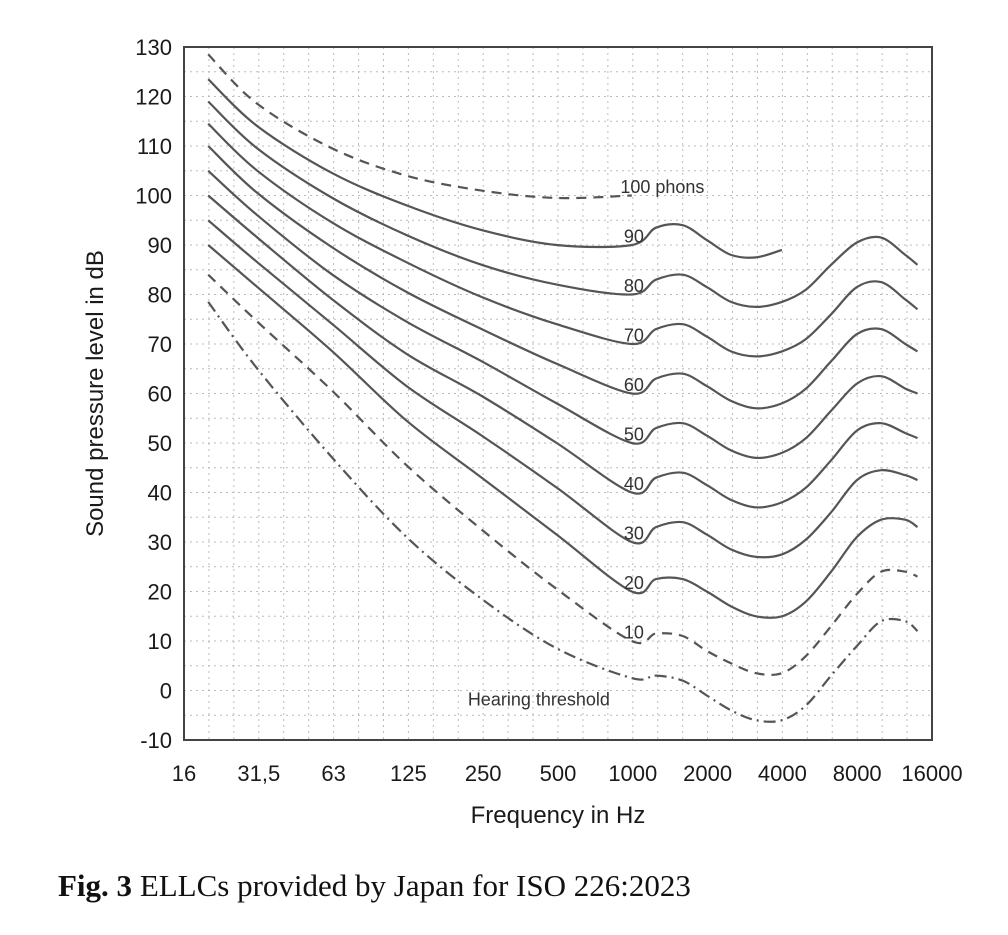 This screenshot has height=935, width=1008. I want to click on curve-label: 70, so click(634, 336).